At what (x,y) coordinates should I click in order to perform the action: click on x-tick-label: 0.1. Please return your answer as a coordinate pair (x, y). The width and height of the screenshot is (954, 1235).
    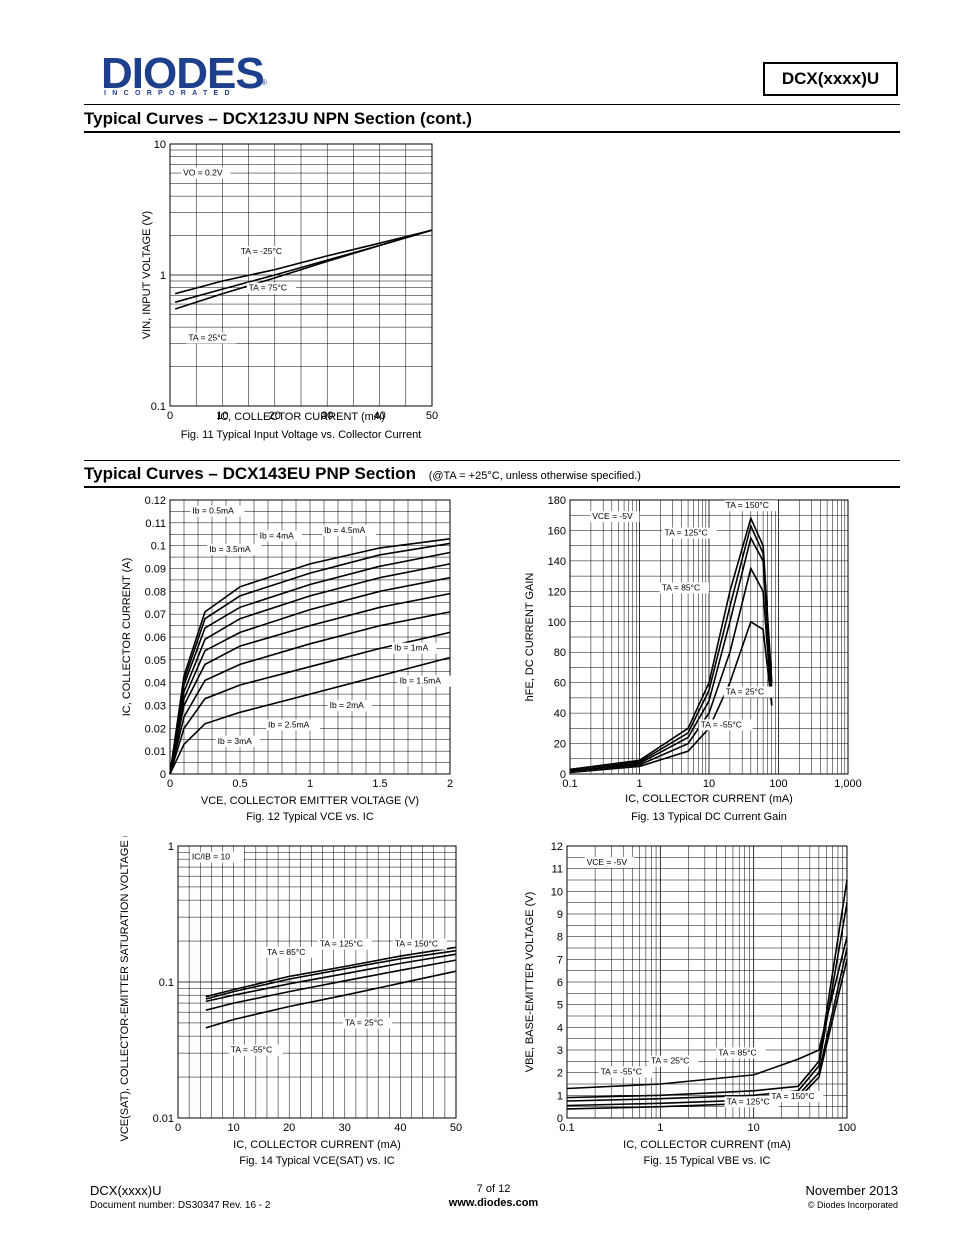
    Looking at the image, I should click on (566, 1128).